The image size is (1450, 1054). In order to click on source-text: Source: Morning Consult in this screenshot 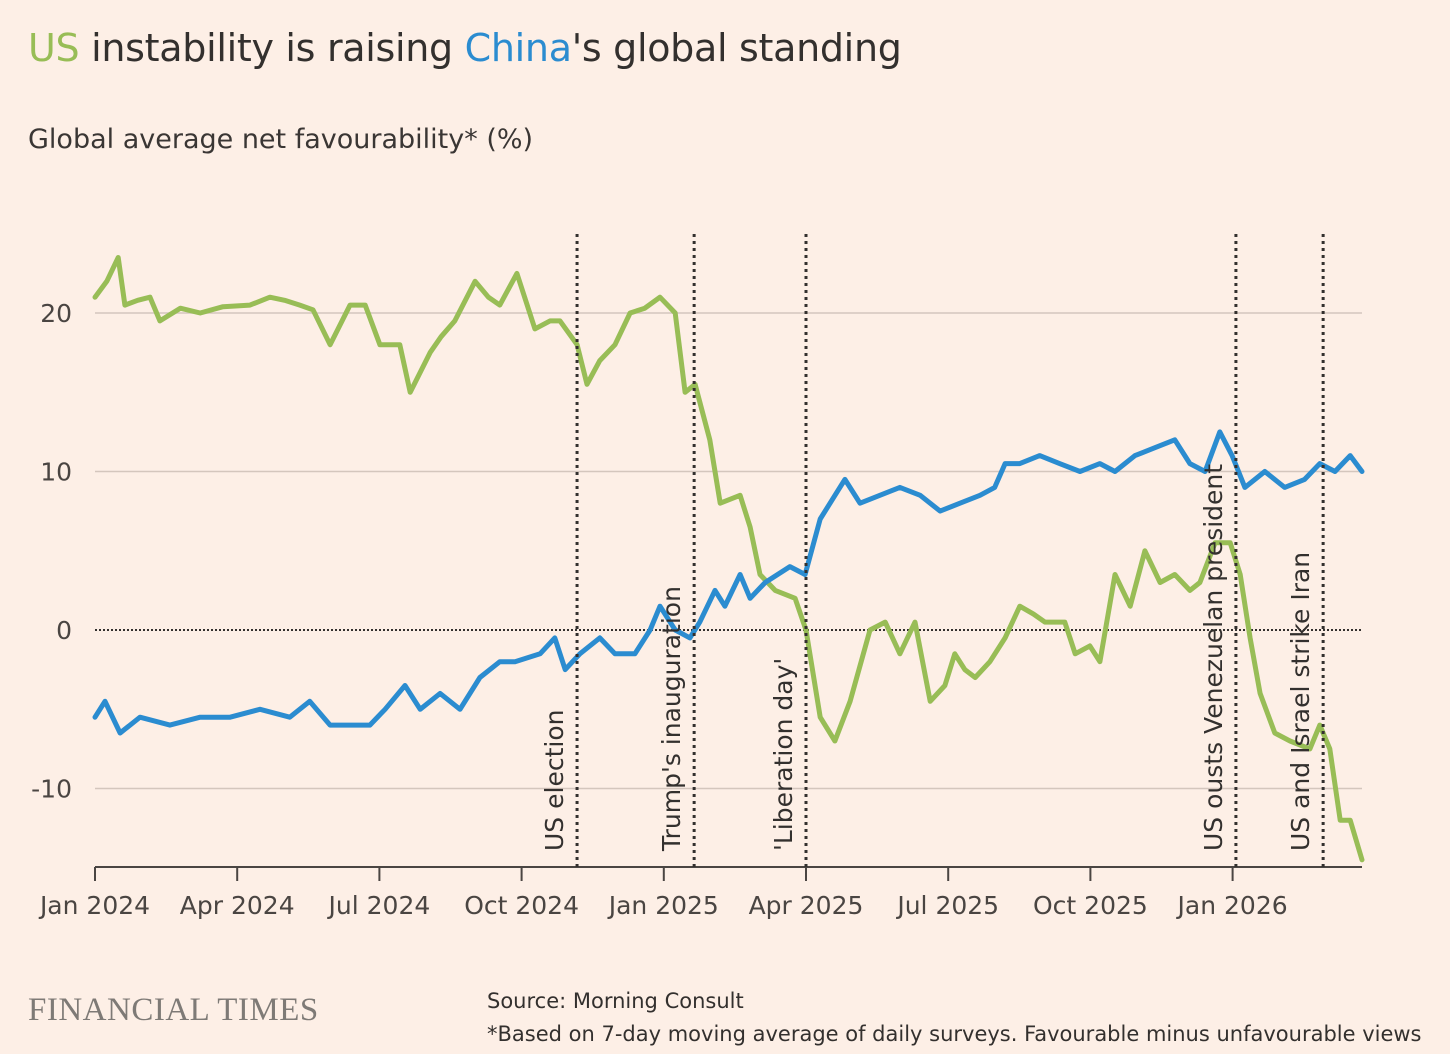, I will do `click(615, 1001)`.